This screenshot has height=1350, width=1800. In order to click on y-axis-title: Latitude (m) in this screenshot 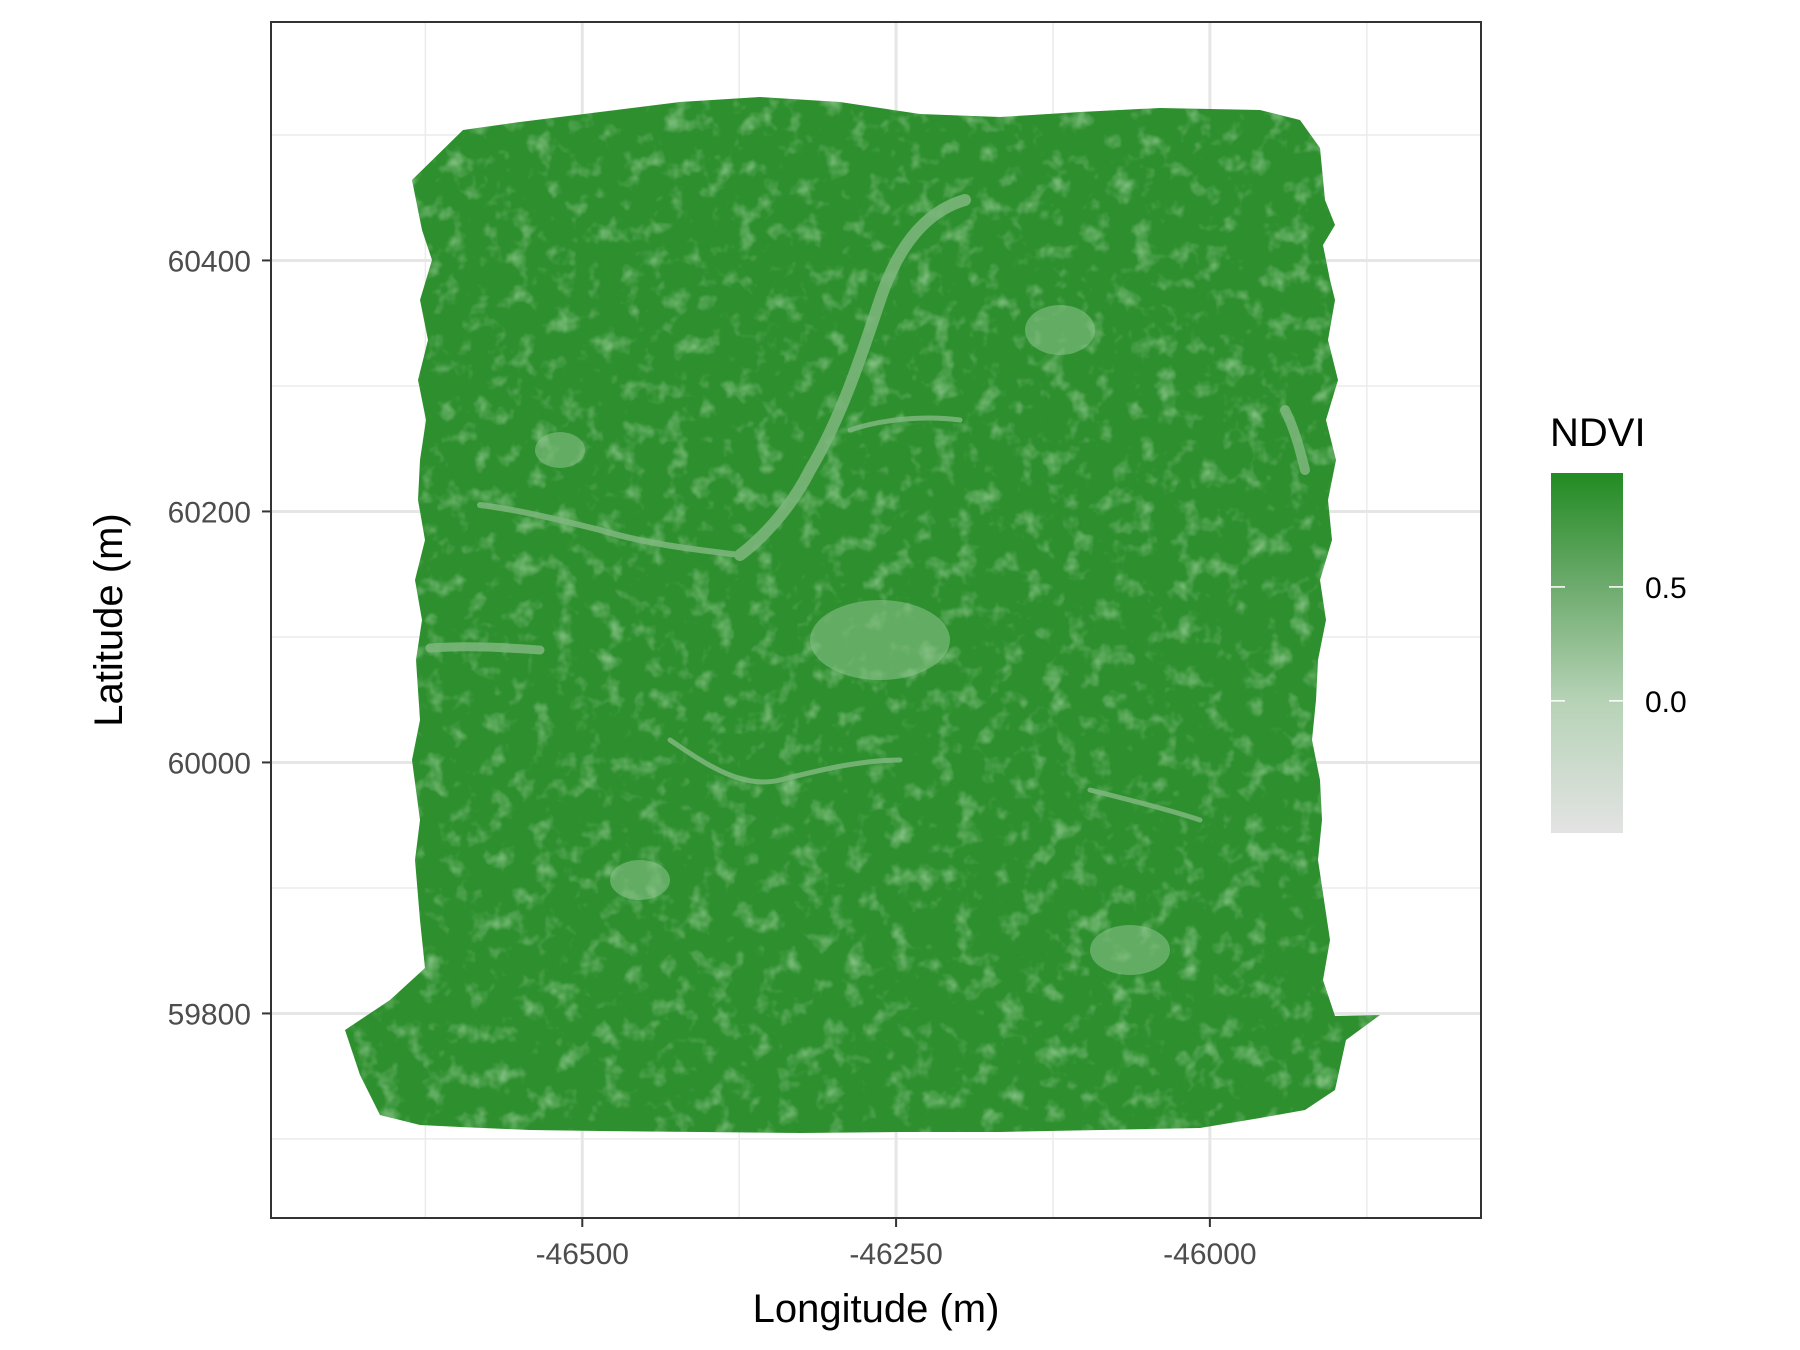, I will do `click(109, 619)`.